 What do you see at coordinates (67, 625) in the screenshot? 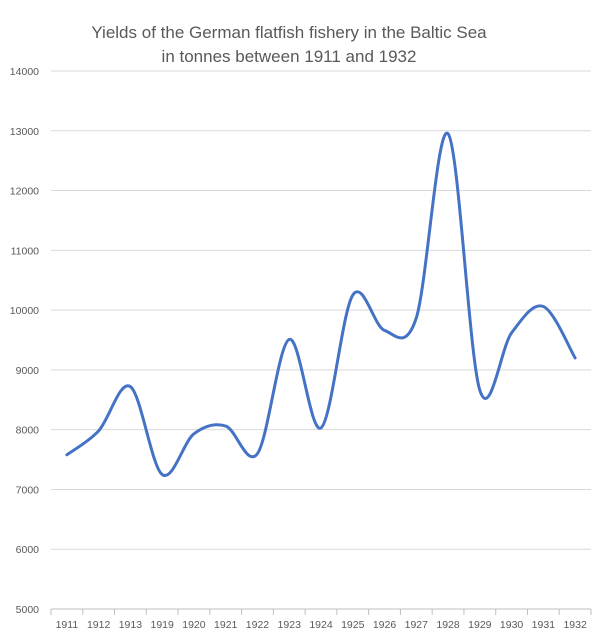
I see `x-tick-label: 1911` at bounding box center [67, 625].